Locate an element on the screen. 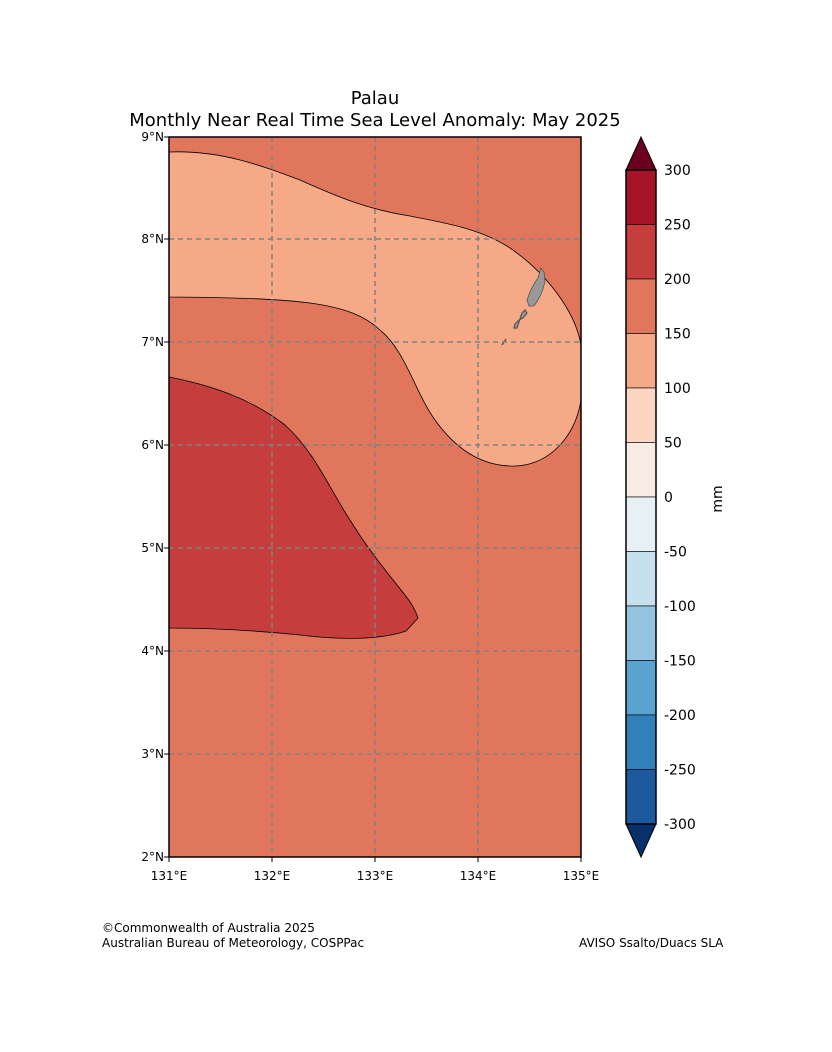 This screenshot has height=1052, width=832. colorbar-tick-label: 50 is located at coordinates (673, 444).